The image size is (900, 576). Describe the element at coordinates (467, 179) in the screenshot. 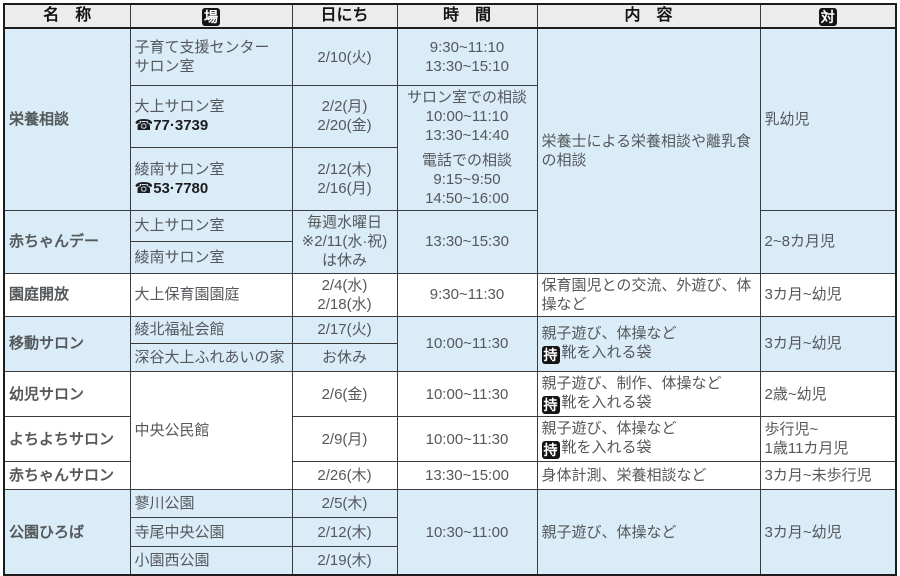

I see `time-line: 9:15~9:50` at that location.